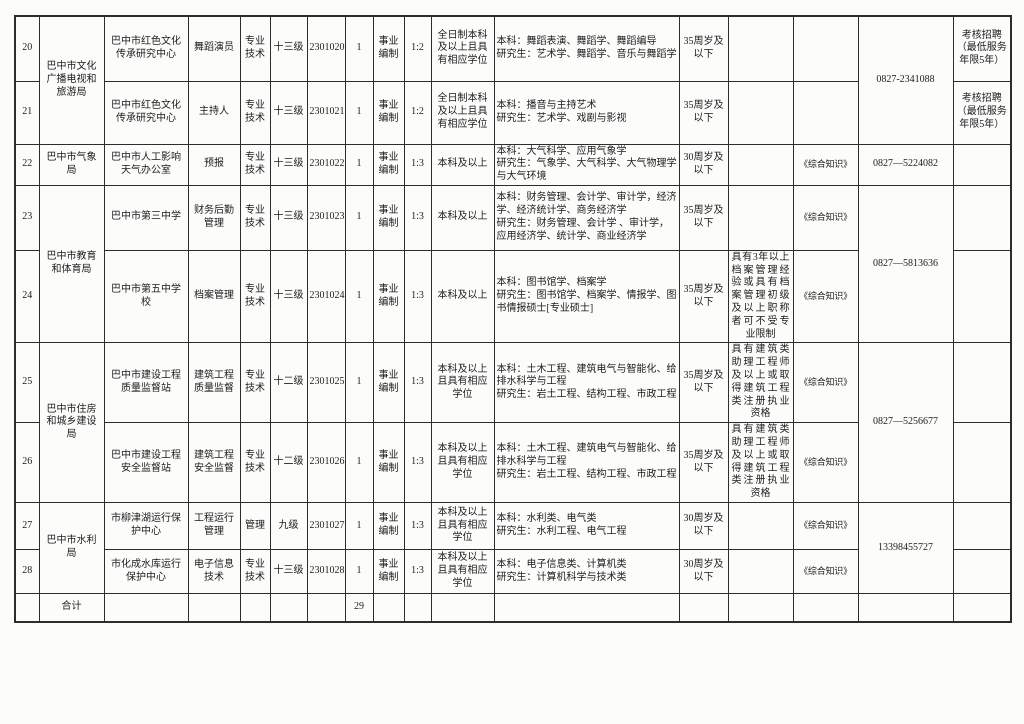 The image size is (1024, 724). Describe the element at coordinates (146, 383) in the screenshot. I see `cell-unit: 巴中市建设工程质量监督站` at that location.